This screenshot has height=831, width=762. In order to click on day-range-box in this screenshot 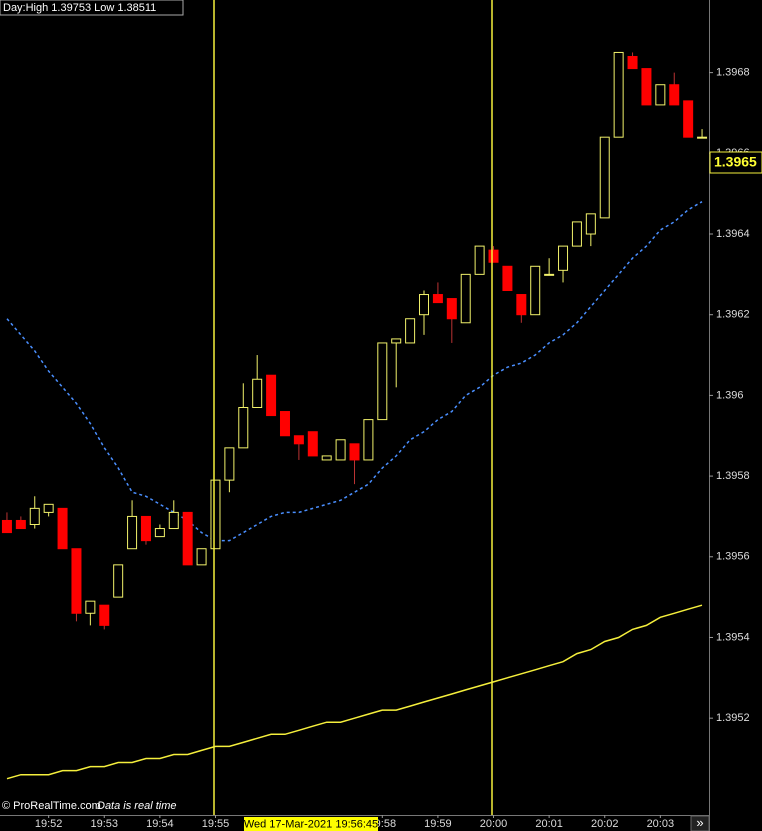, I will do `click(92, 8)`.